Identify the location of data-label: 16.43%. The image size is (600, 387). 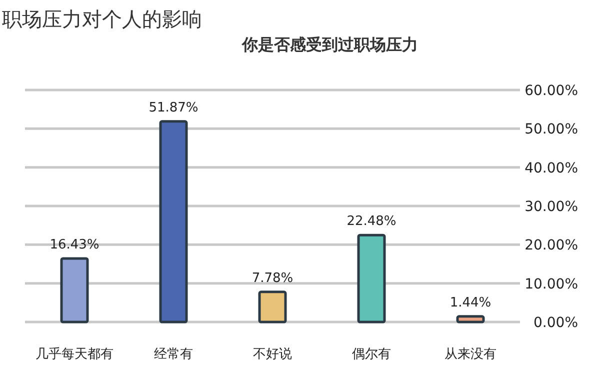
(75, 244).